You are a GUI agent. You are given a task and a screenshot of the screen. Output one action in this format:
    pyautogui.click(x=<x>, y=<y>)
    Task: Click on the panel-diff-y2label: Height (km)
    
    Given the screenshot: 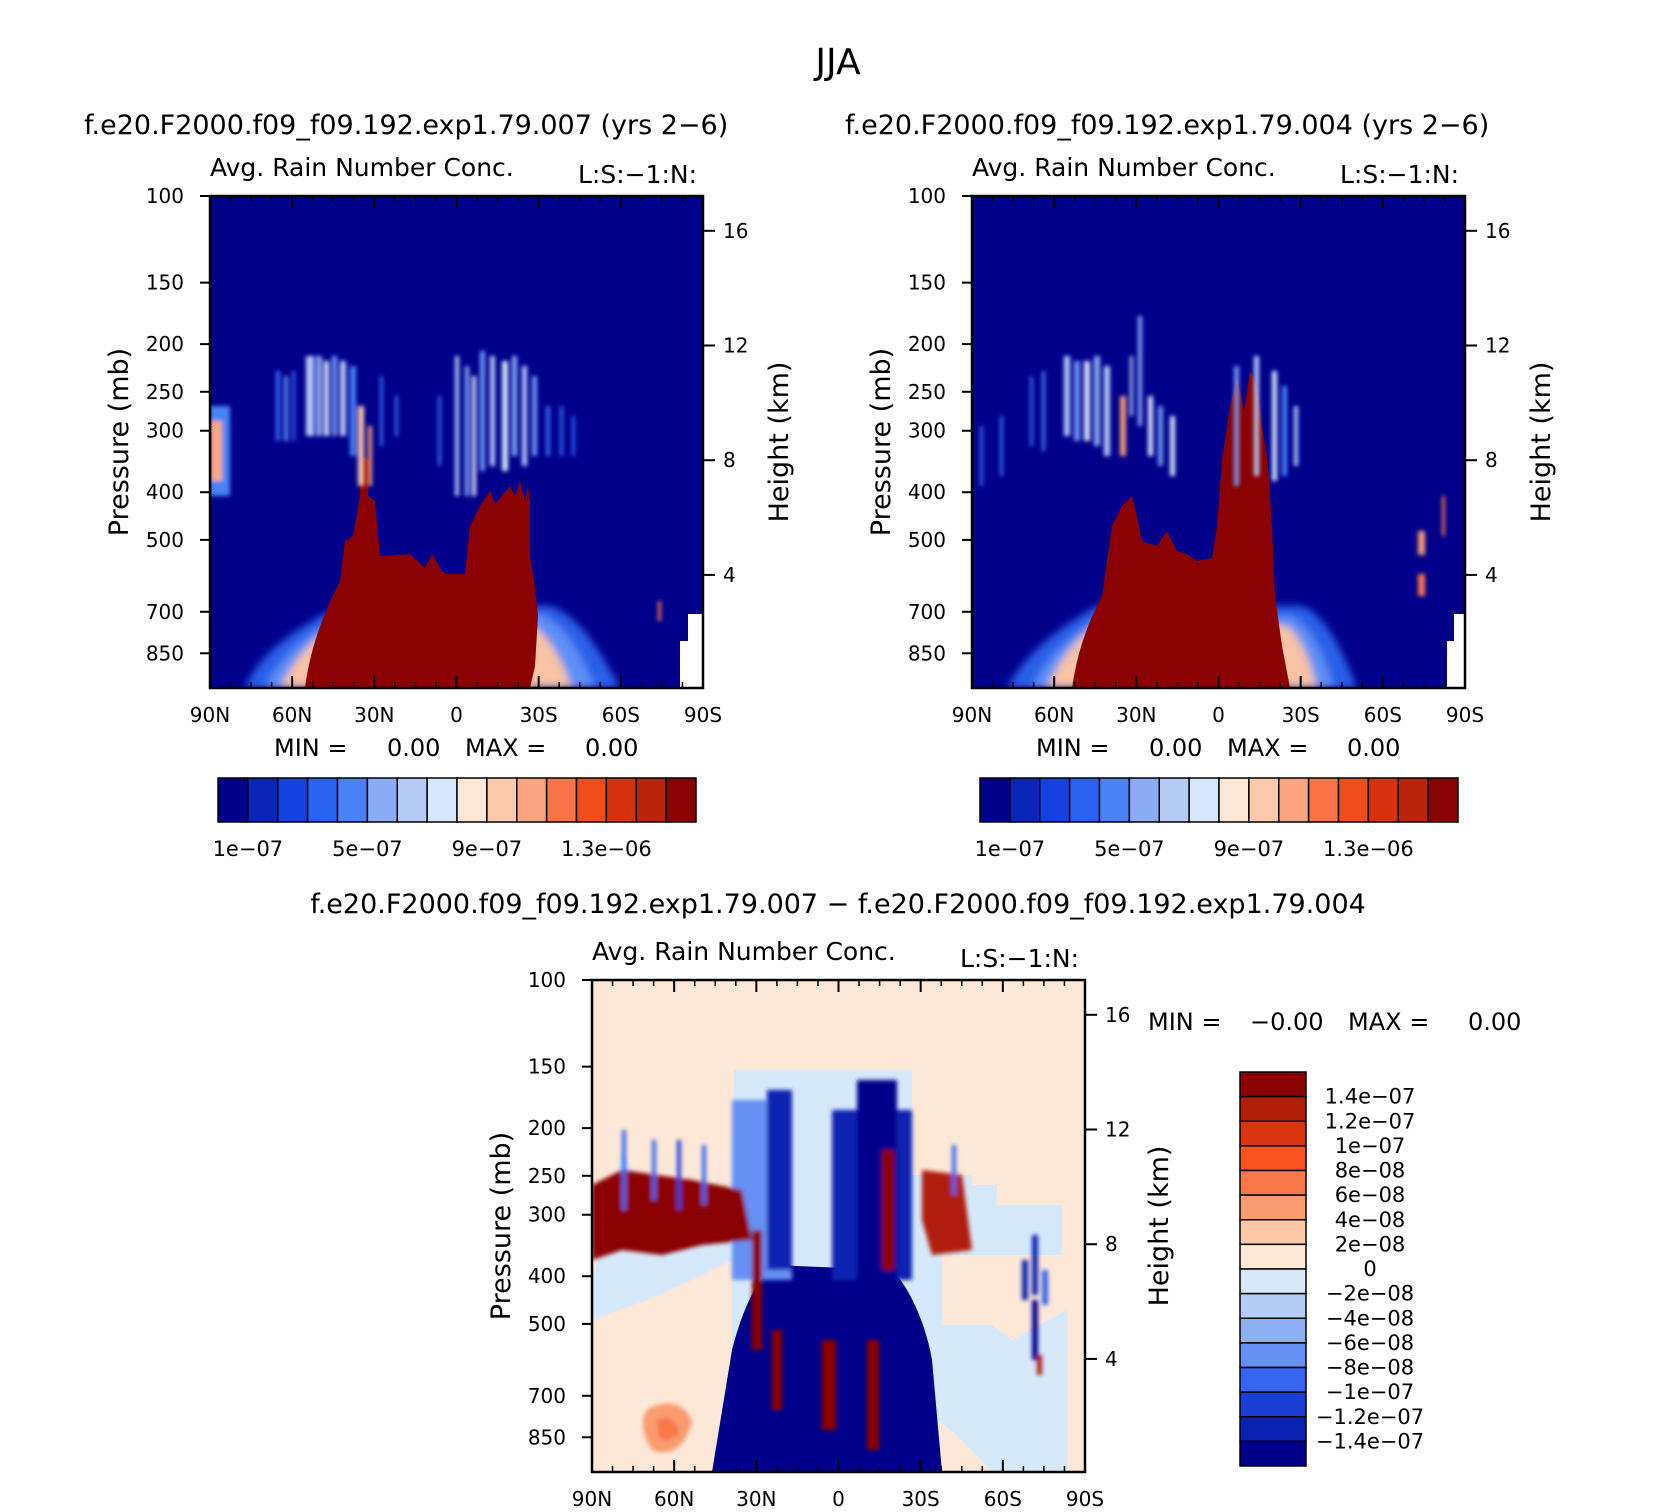 What is the action you would take?
    pyautogui.click(x=1159, y=1226)
    